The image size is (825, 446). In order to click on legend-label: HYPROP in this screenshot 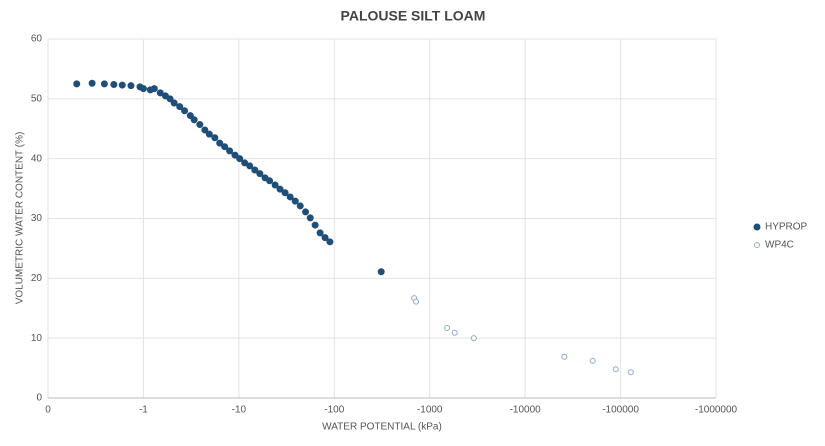, I will do `click(786, 227)`.